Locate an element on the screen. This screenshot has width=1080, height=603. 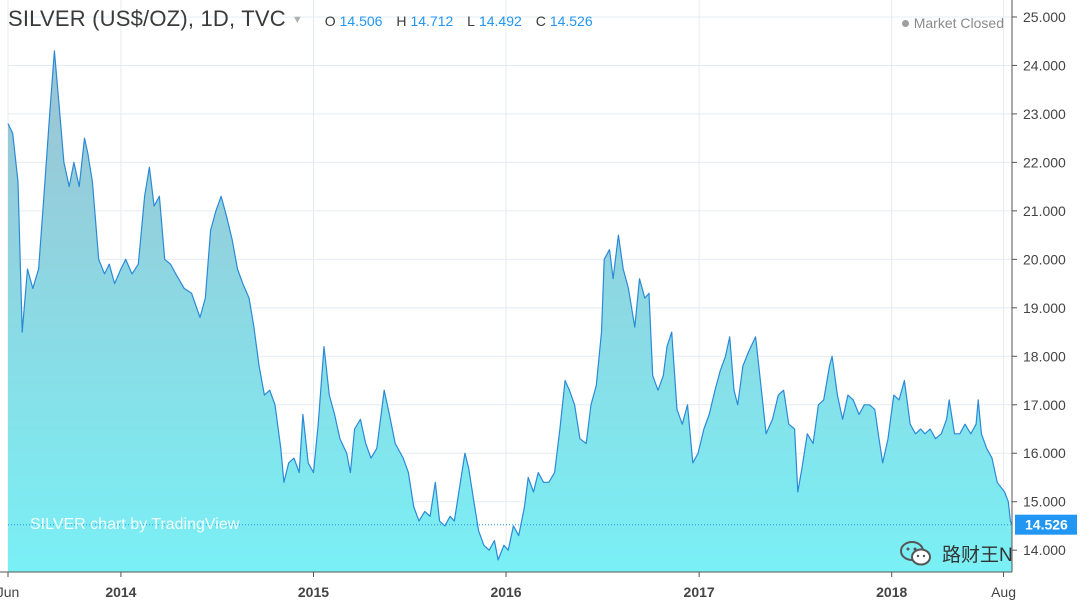
last-price-label: 14.526 is located at coordinates (1046, 525).